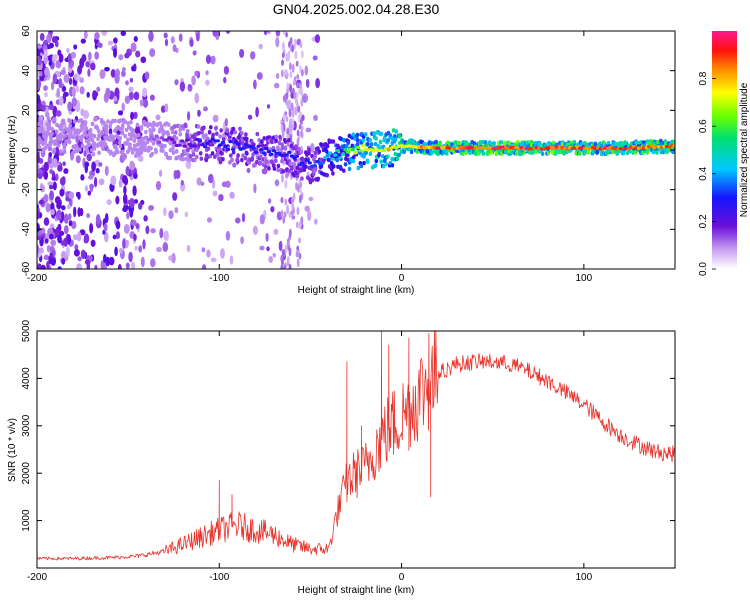 This screenshot has width=750, height=600. I want to click on colorbar-gradient, so click(724, 150).